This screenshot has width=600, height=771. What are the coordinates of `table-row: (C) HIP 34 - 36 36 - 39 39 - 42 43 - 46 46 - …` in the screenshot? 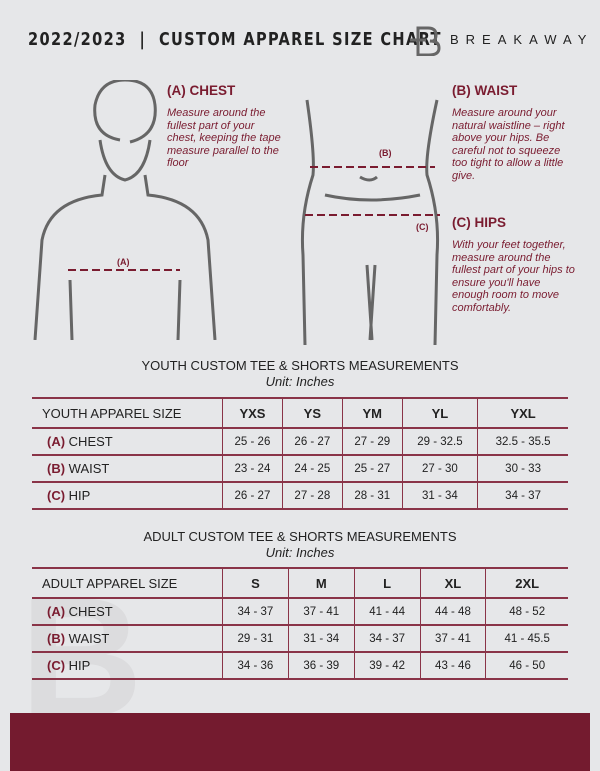 It's located at (300, 665).